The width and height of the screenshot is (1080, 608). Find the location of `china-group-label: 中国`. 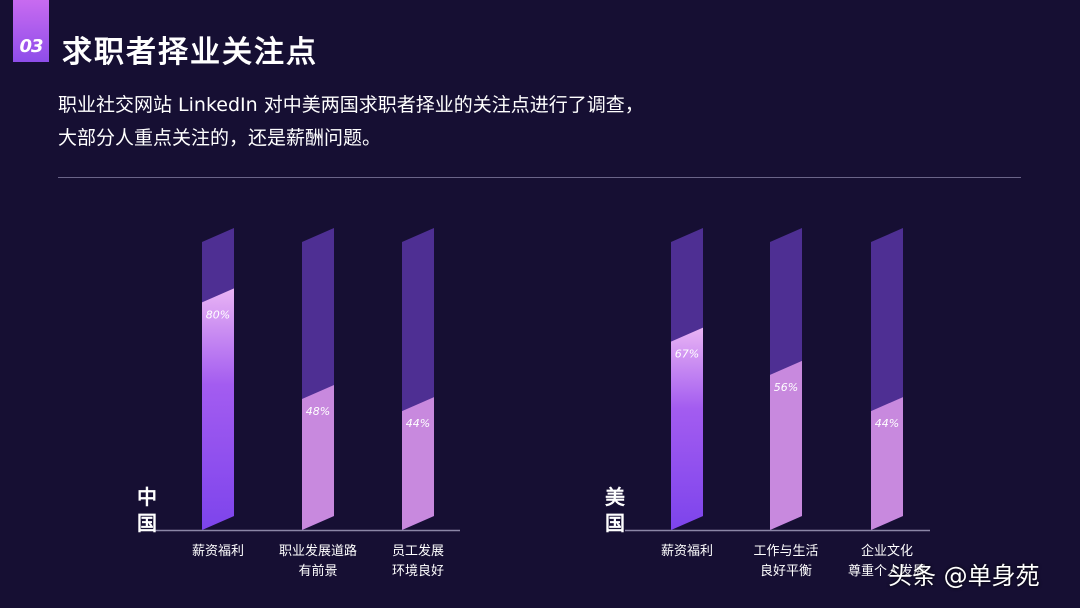

china-group-label: 中国 is located at coordinates (147, 510).